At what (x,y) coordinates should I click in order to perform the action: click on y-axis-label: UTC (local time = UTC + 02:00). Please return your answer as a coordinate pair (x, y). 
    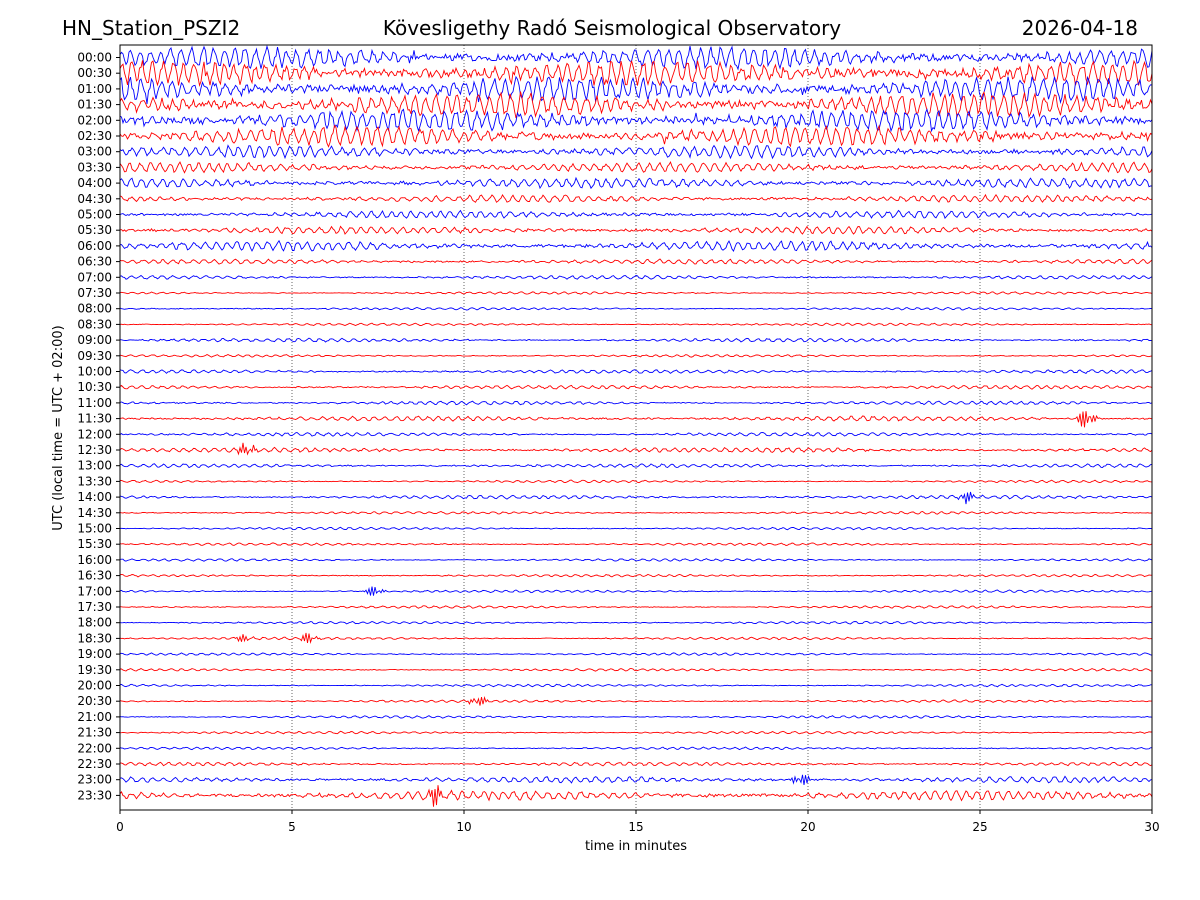
    Looking at the image, I should click on (58, 427).